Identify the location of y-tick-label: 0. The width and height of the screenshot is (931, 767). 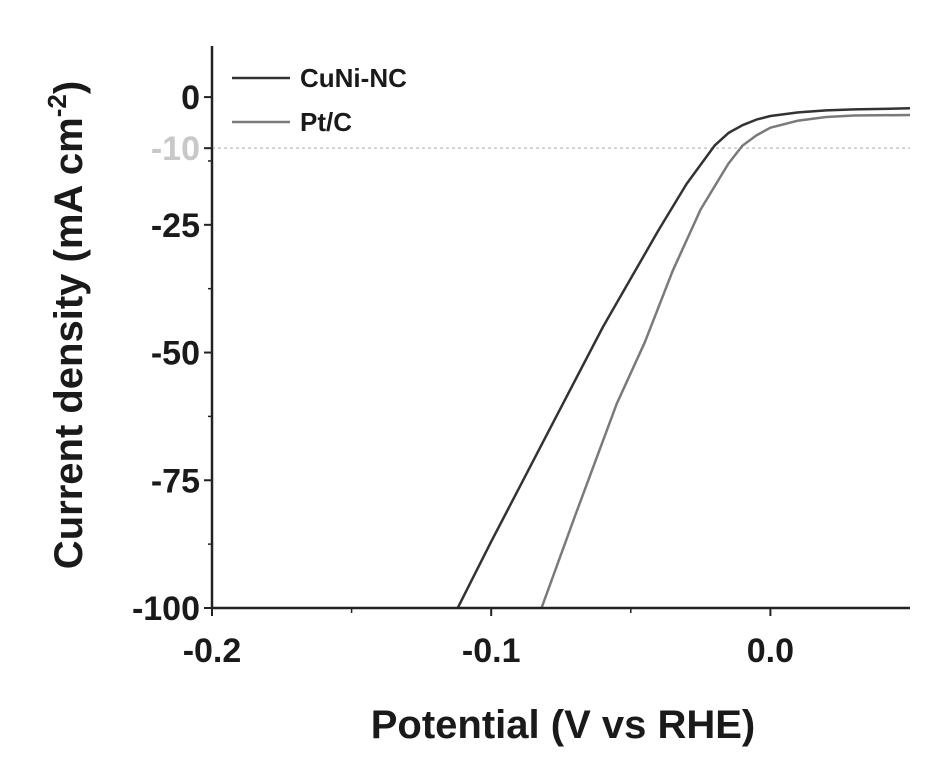
(190, 98).